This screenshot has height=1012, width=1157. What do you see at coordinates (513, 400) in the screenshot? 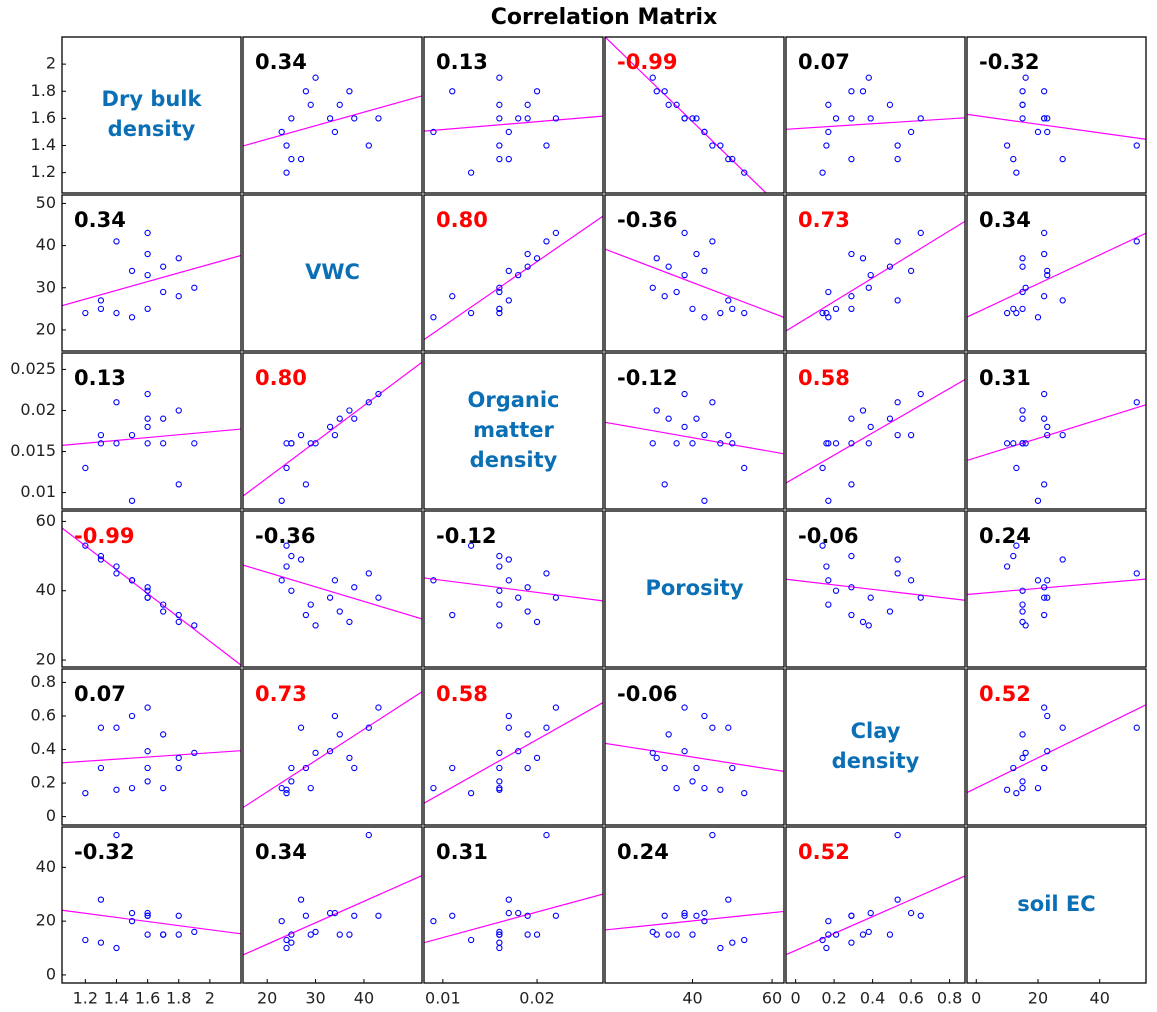
I see `variable-name: Organic` at bounding box center [513, 400].